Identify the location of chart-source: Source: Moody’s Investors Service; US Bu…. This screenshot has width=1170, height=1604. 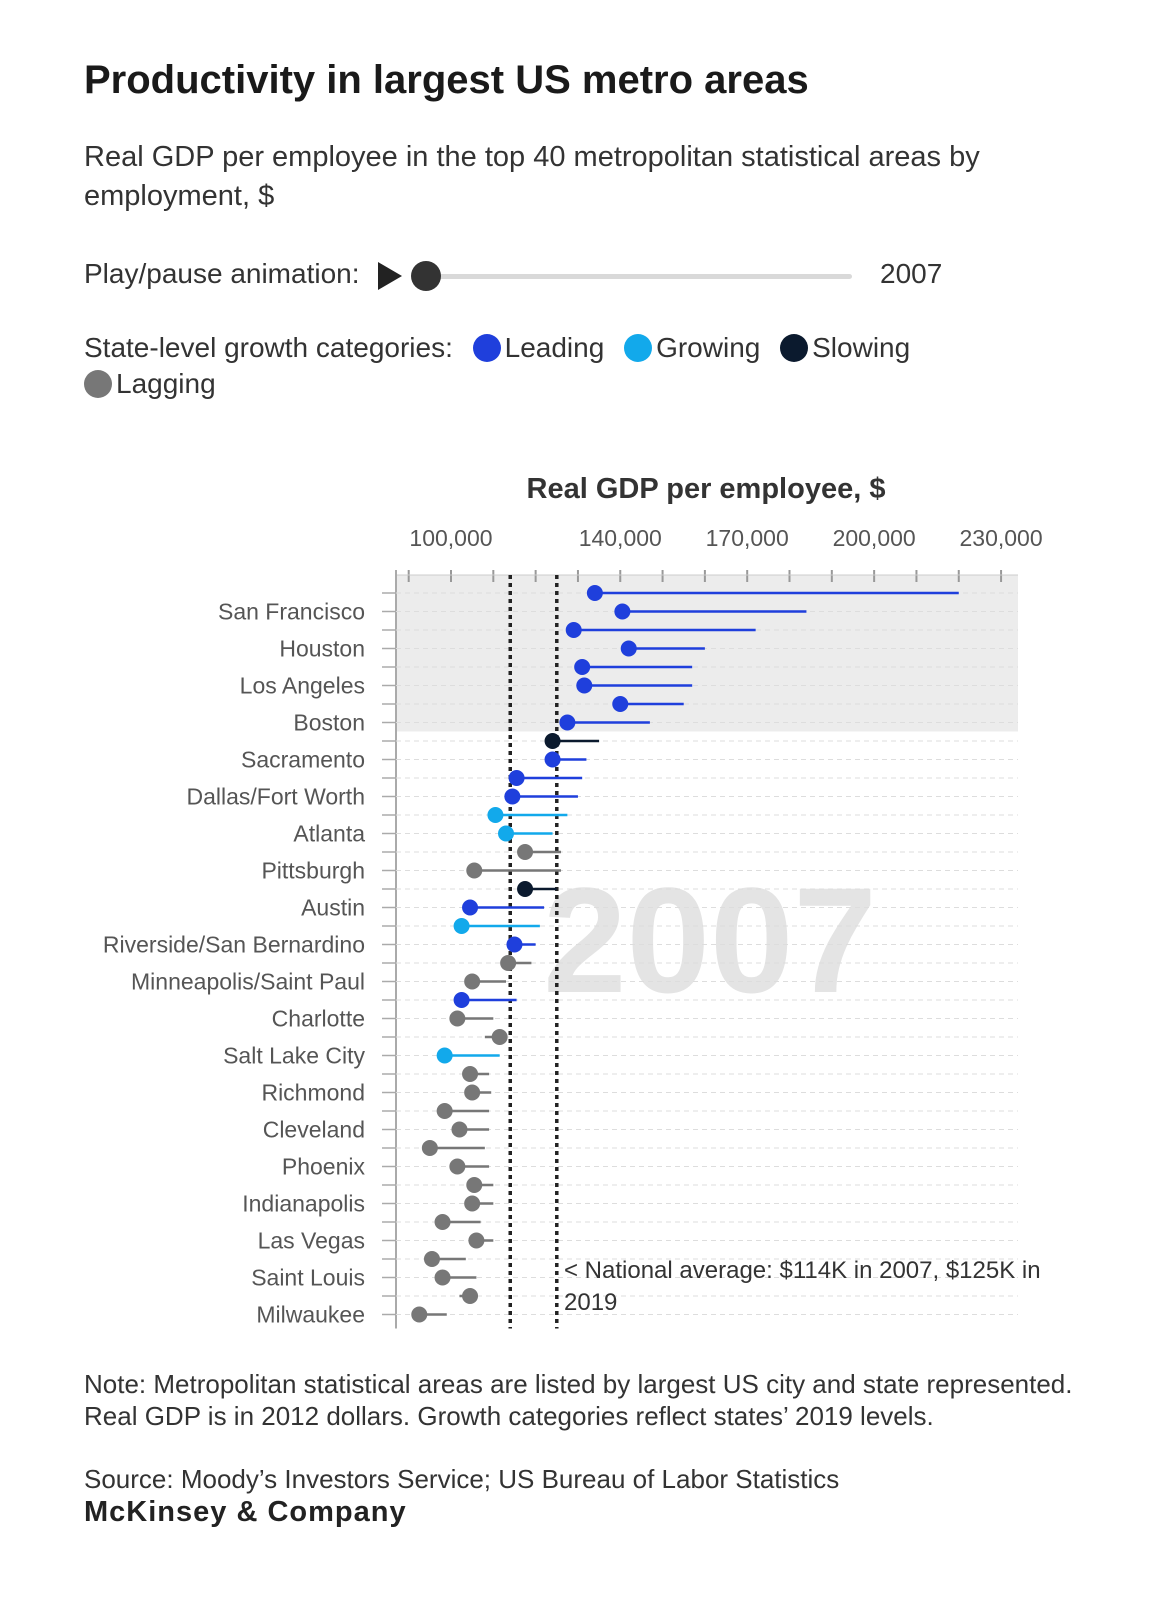
(462, 1479).